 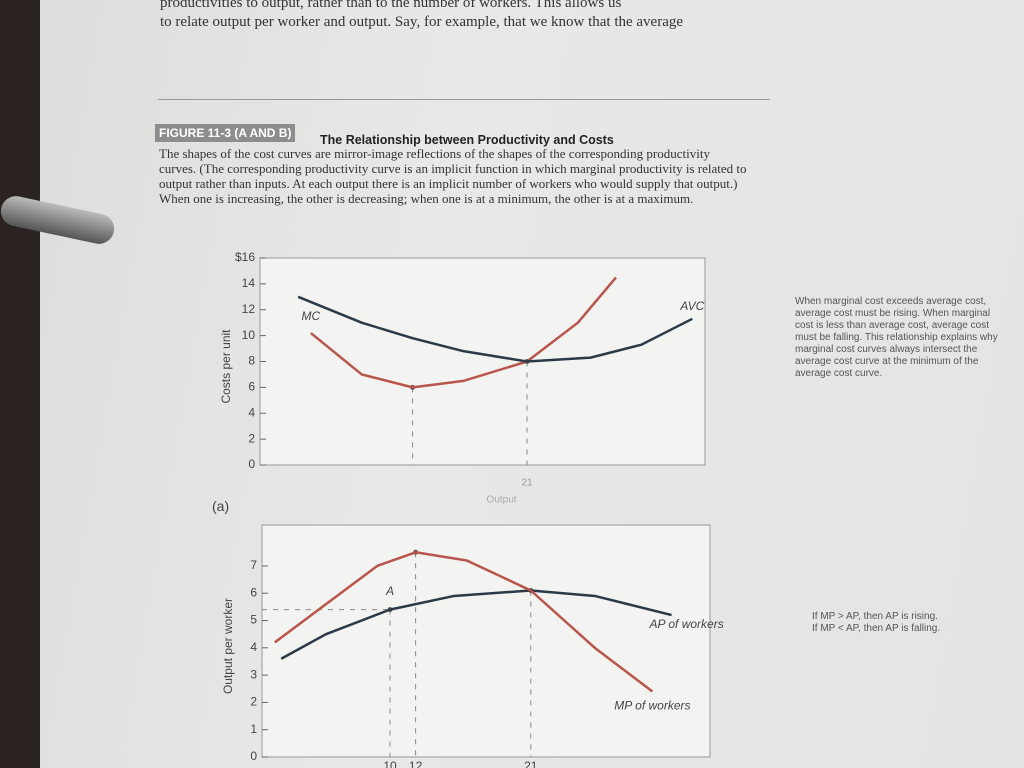 What do you see at coordinates (253, 620) in the screenshot?
I see `y-tick-label: 5` at bounding box center [253, 620].